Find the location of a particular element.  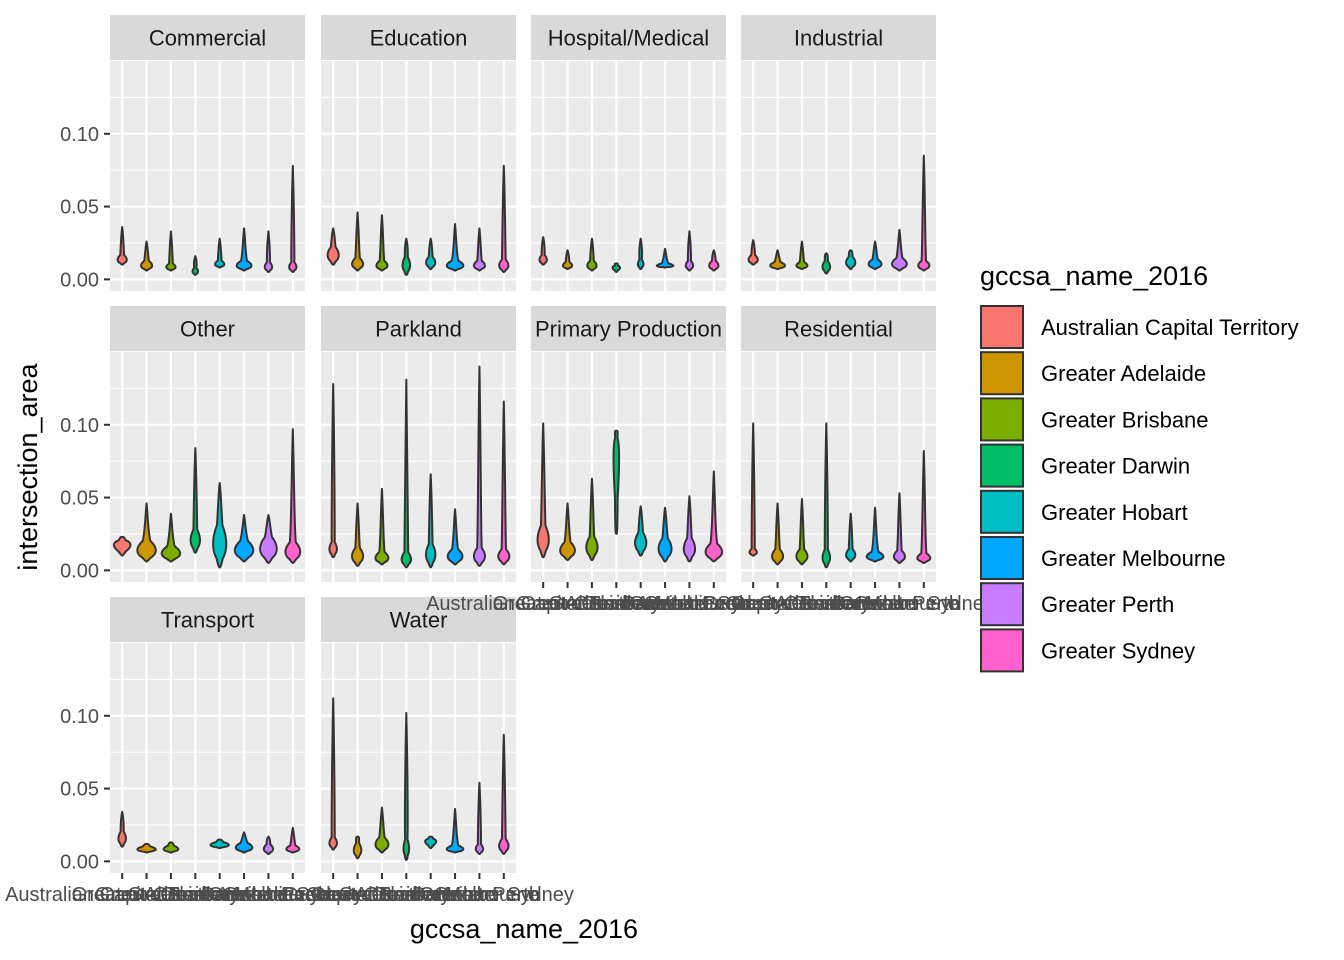

legend-item-greater-perth: Greater Perth is located at coordinates (1077, 604).